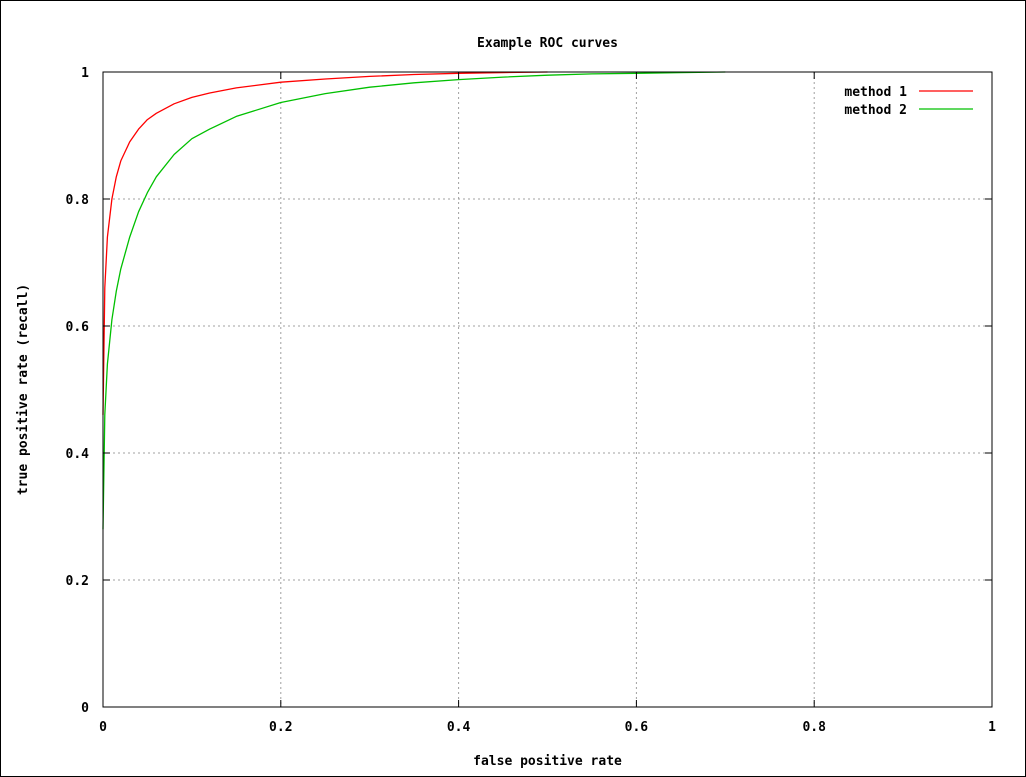 The width and height of the screenshot is (1026, 777). Describe the element at coordinates (280, 727) in the screenshot. I see `x-tick-label: 0.2` at that location.